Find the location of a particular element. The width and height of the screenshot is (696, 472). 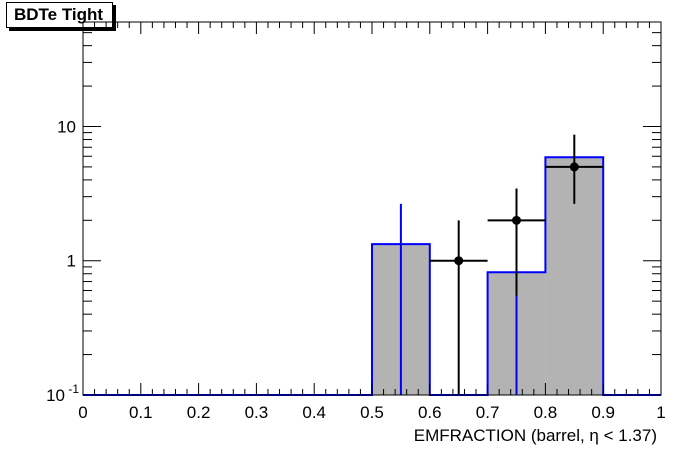

y-tick-label: 1 is located at coordinates (71, 261).